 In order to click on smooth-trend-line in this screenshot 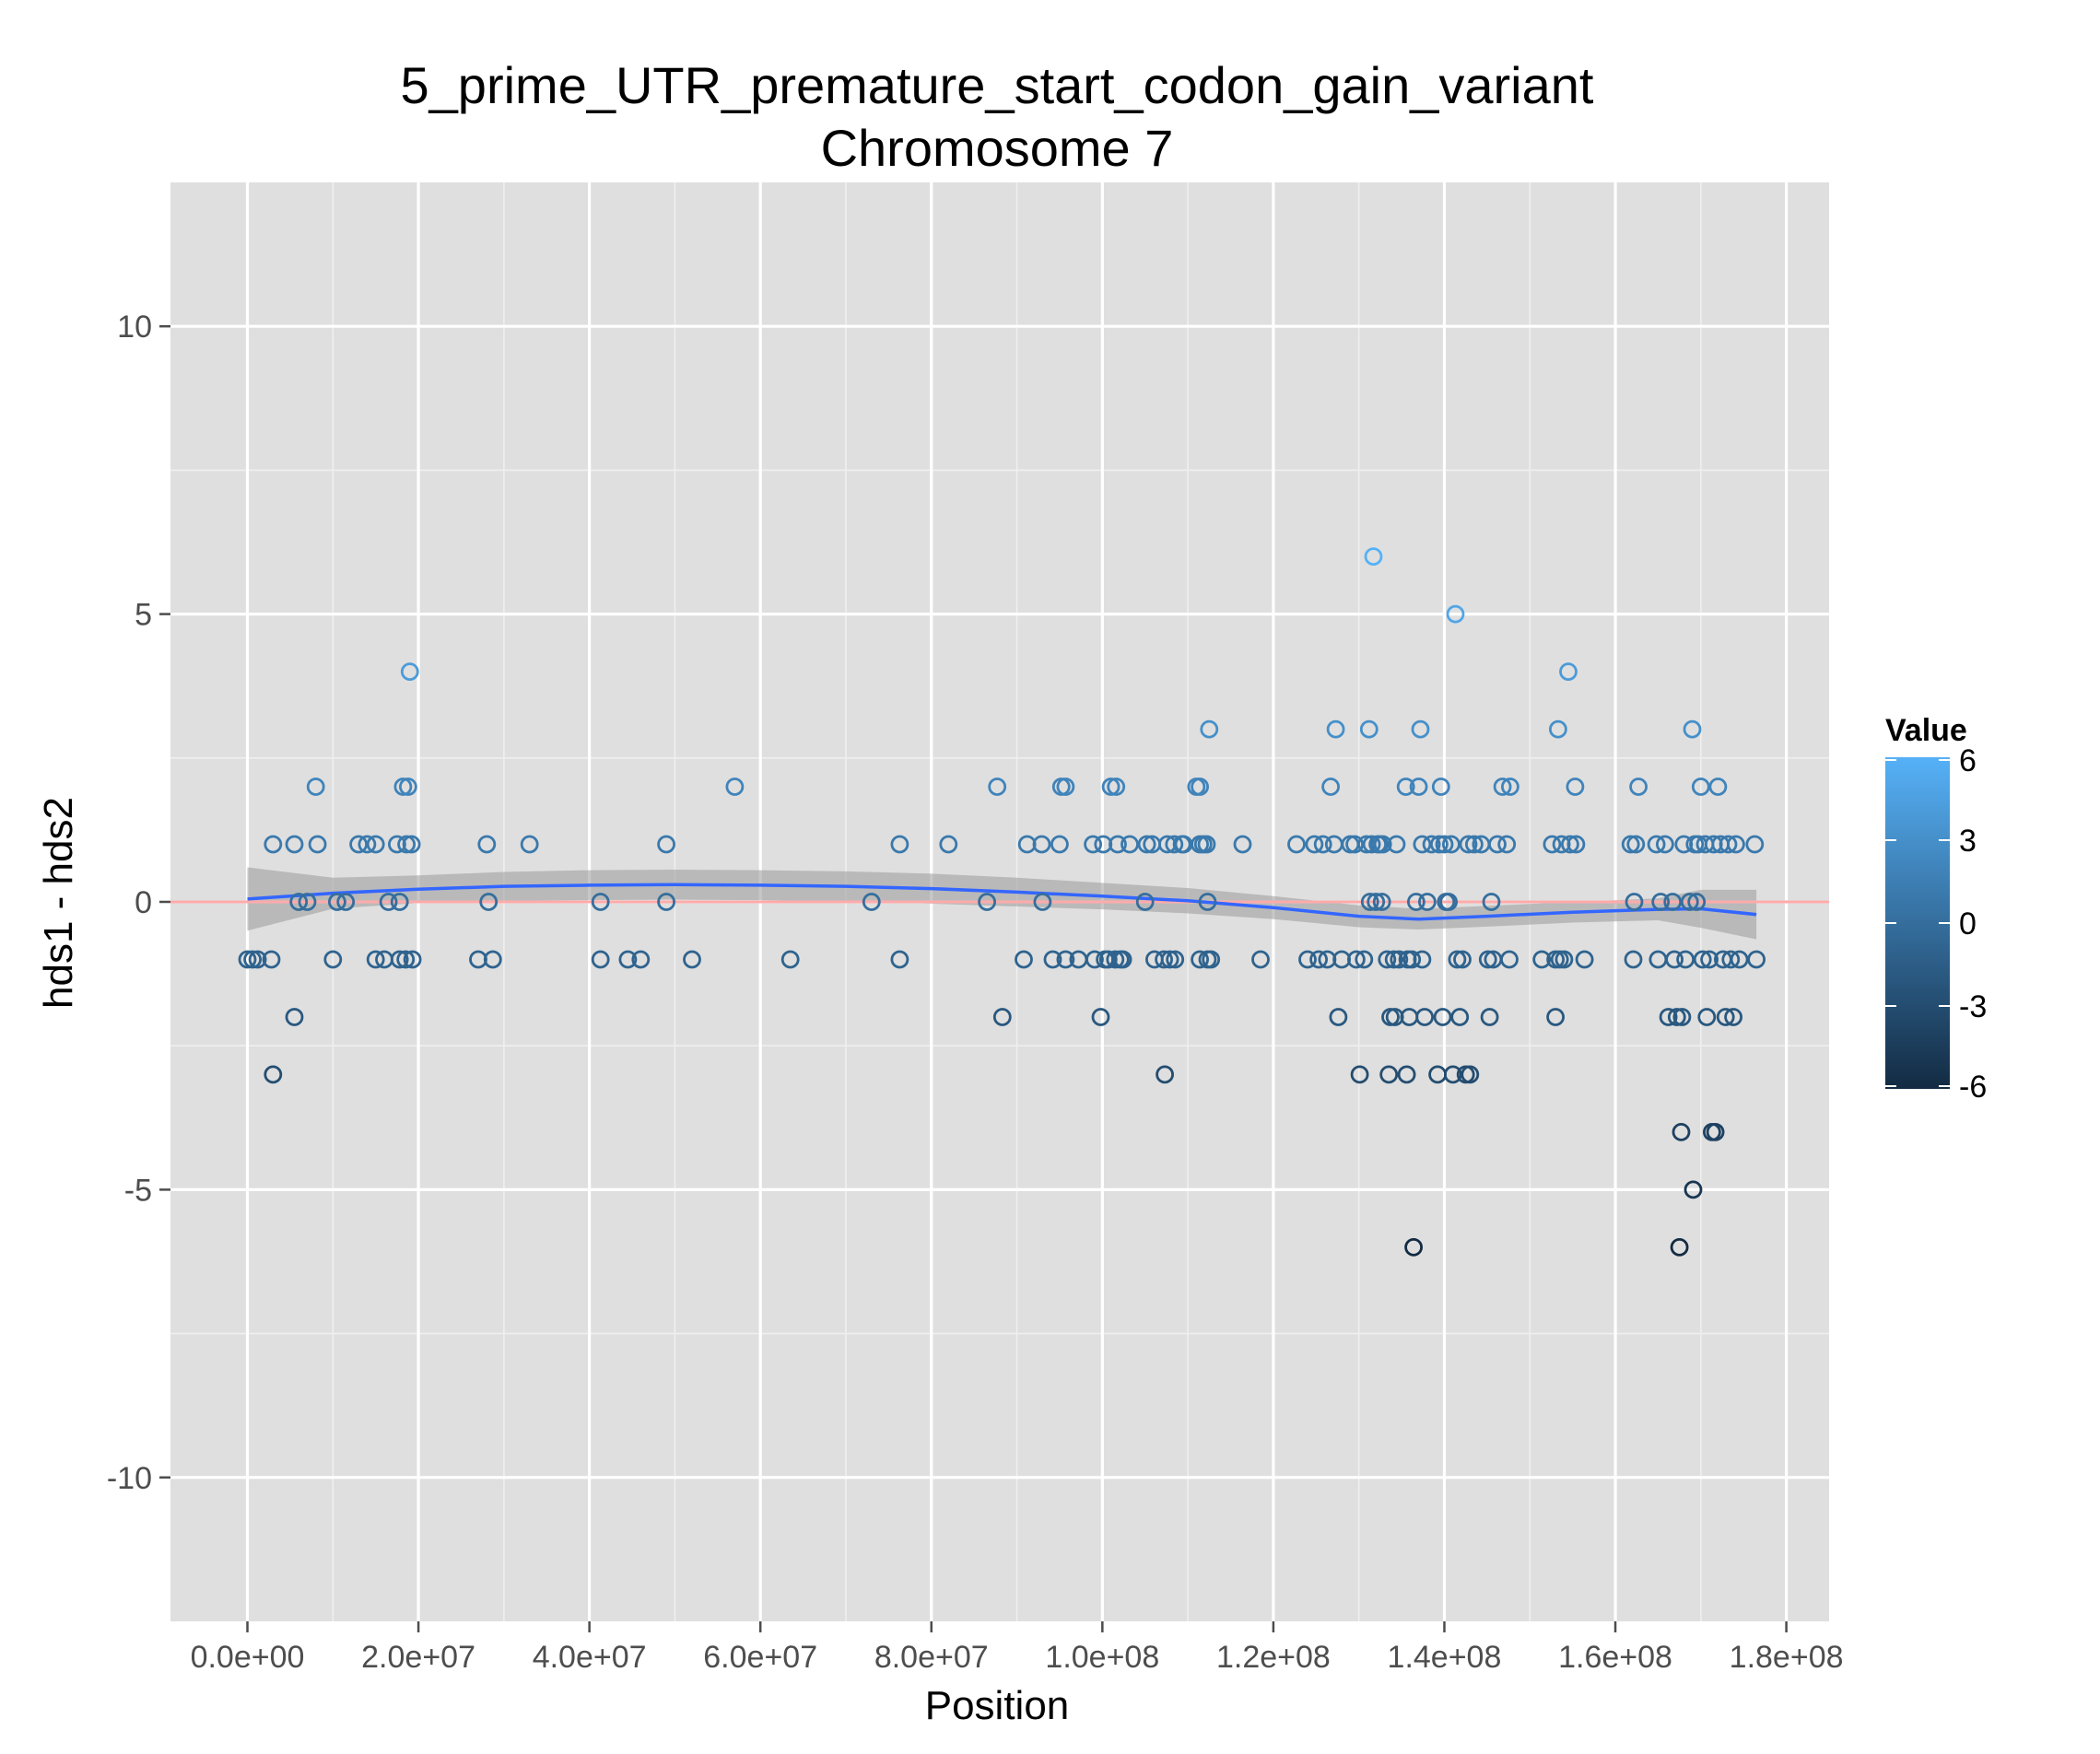, I will do `click(1002, 902)`.